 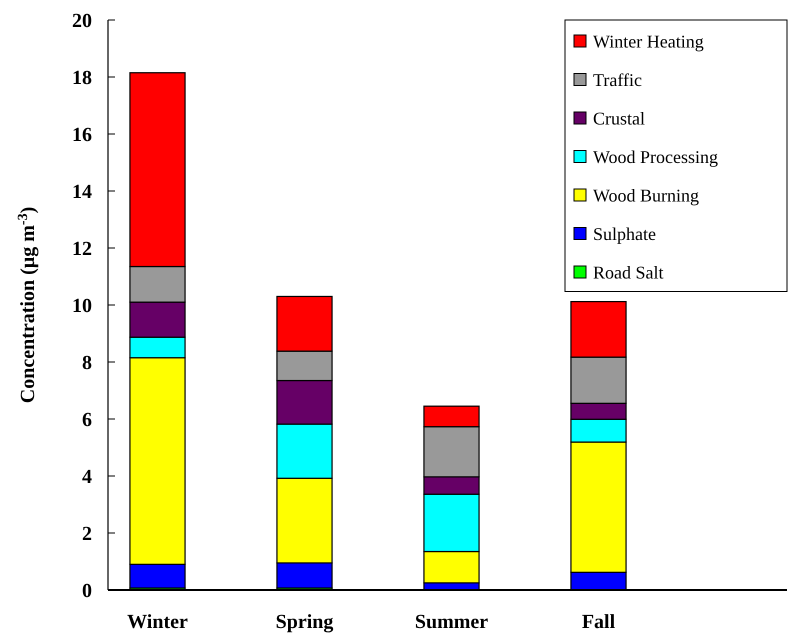 What do you see at coordinates (305, 622) in the screenshot?
I see `x-tick-label: Spring` at bounding box center [305, 622].